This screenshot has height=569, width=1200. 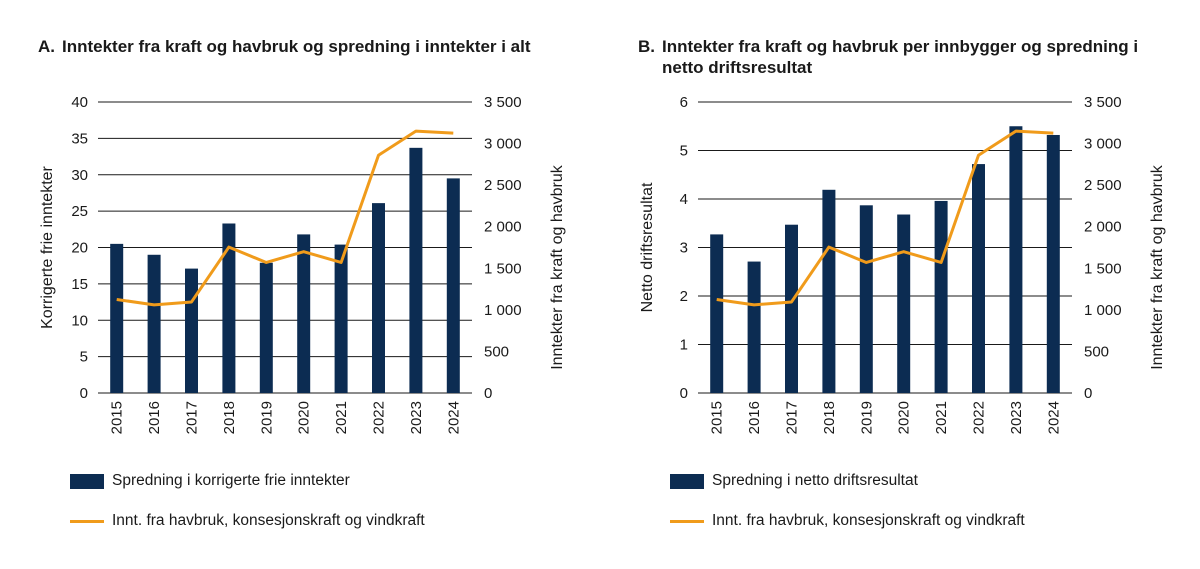 I want to click on y-left-tick-label: 4, so click(x=684, y=199).